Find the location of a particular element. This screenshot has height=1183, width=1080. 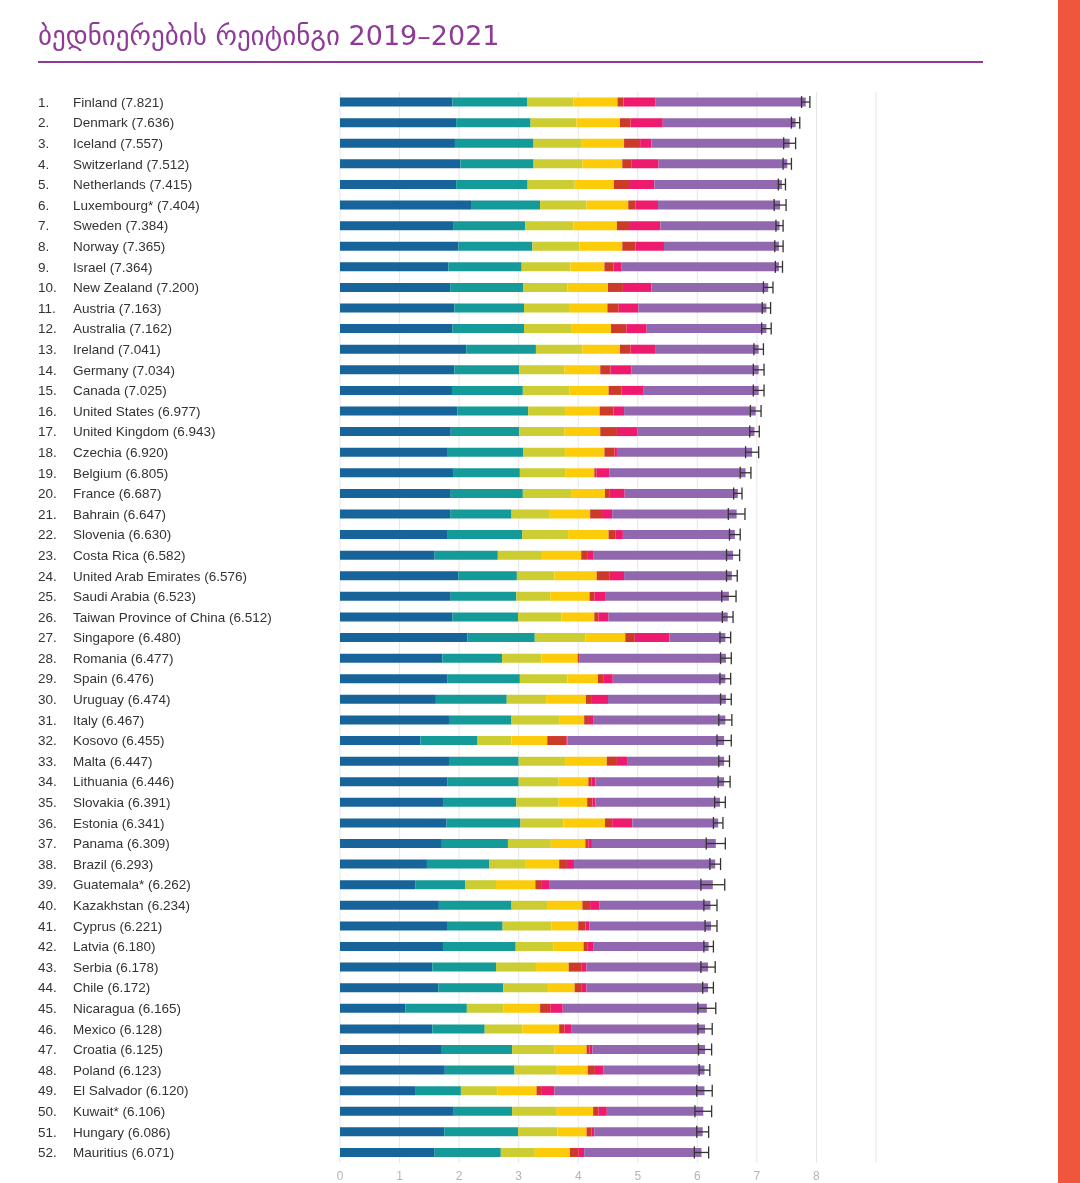

category-label: 30. Uruguay (6.474) is located at coordinates (104, 700).